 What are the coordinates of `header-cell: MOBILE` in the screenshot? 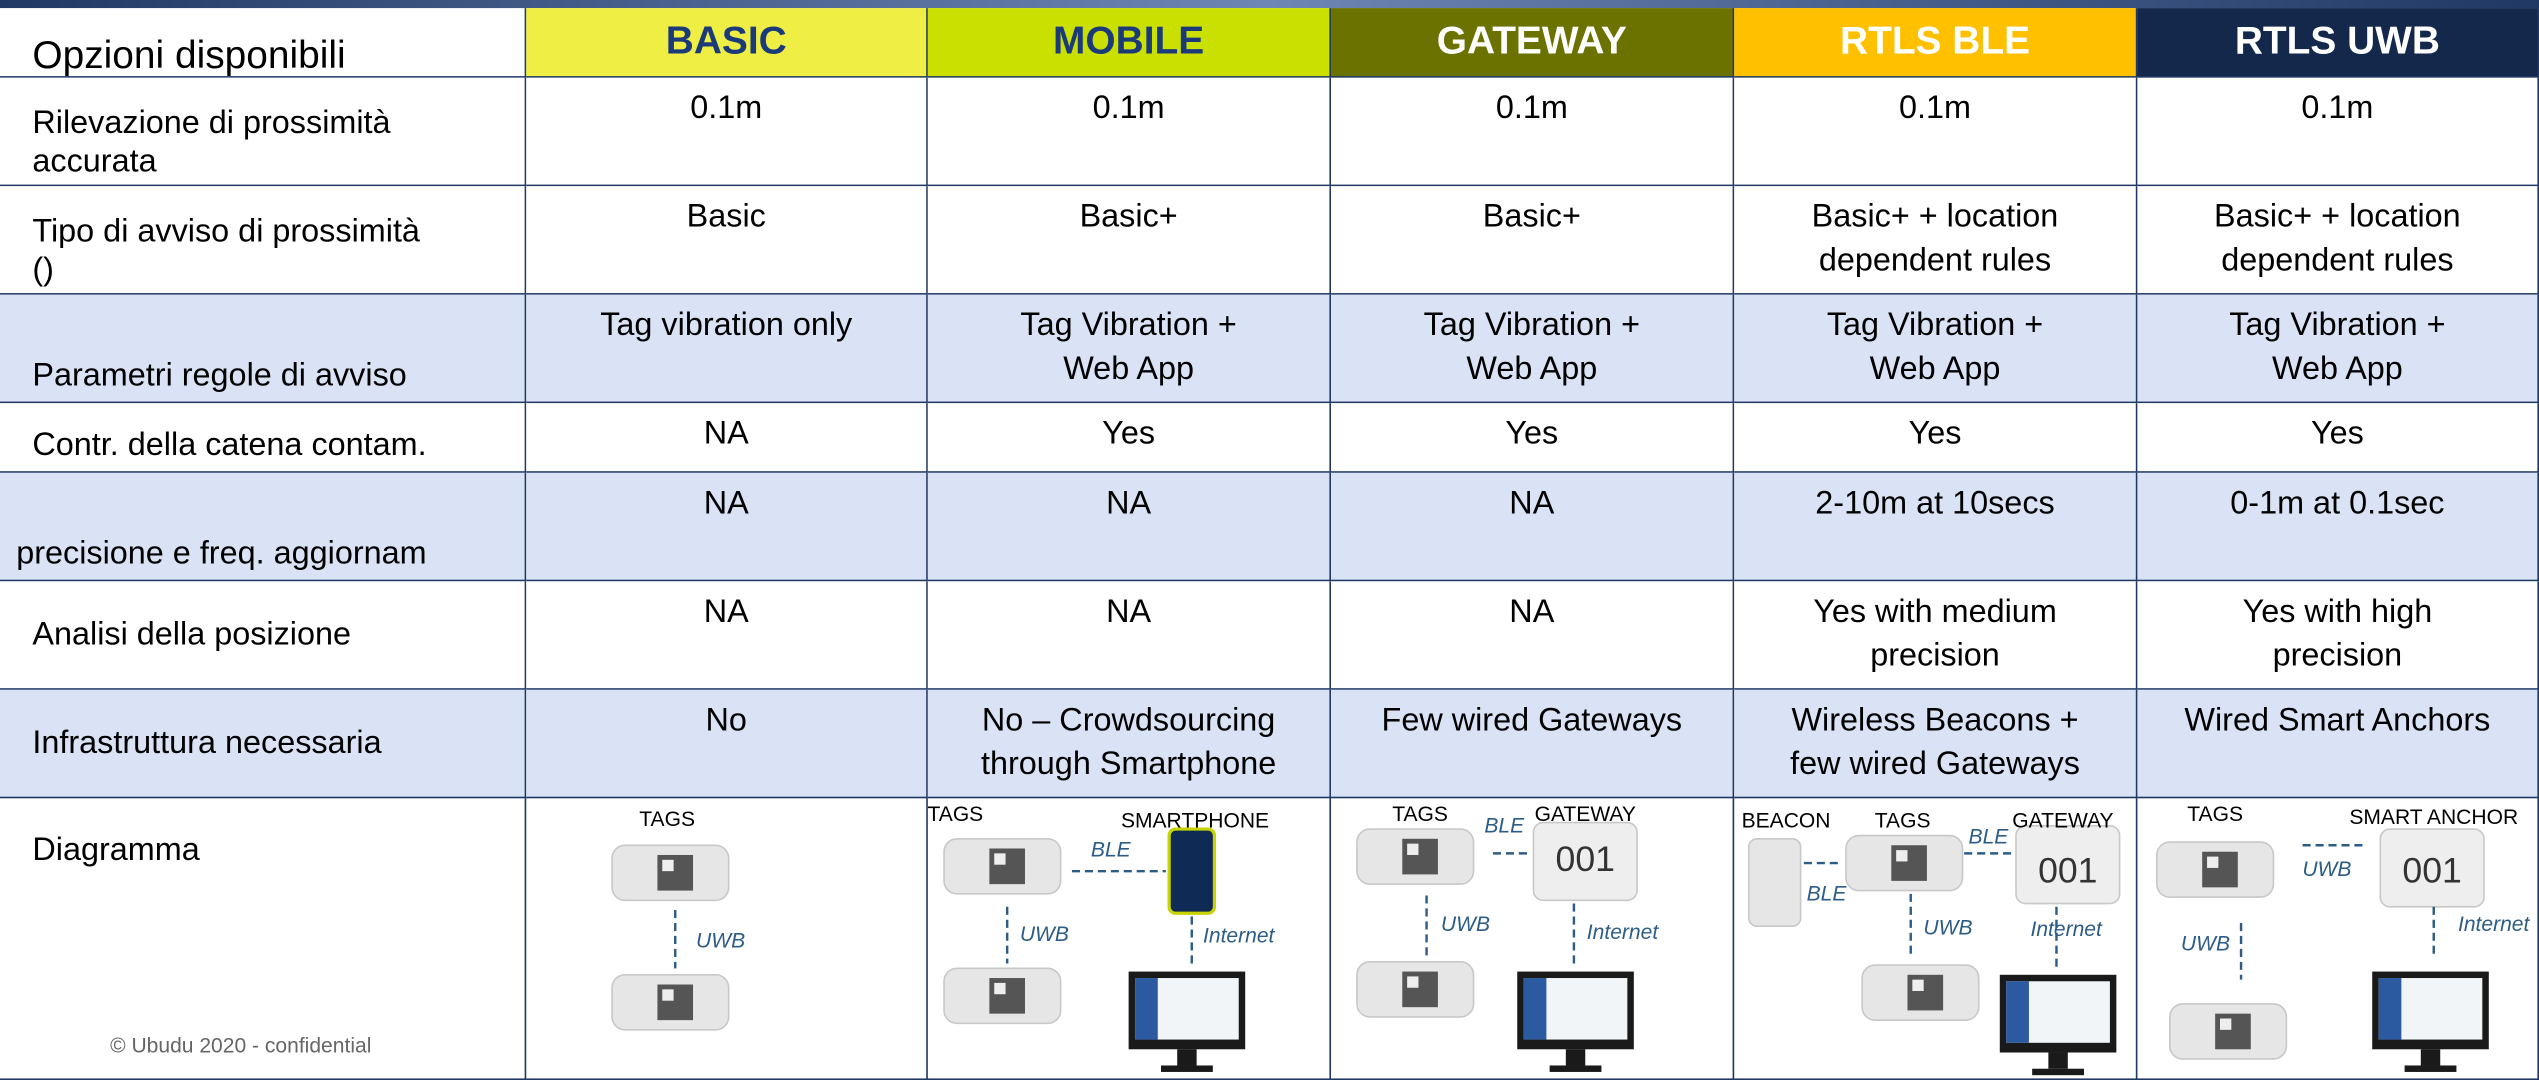 It's located at (1129, 43).